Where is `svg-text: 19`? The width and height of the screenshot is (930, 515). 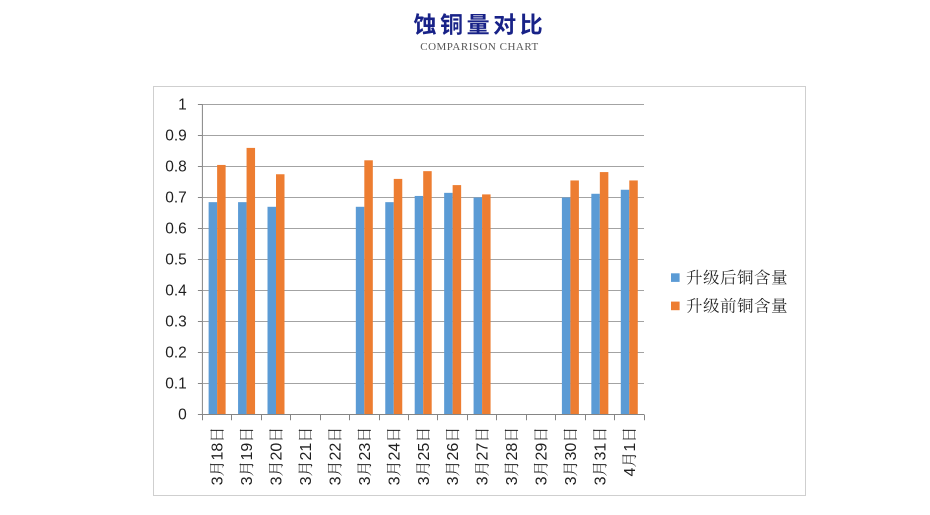 svg-text: 19 is located at coordinates (247, 452).